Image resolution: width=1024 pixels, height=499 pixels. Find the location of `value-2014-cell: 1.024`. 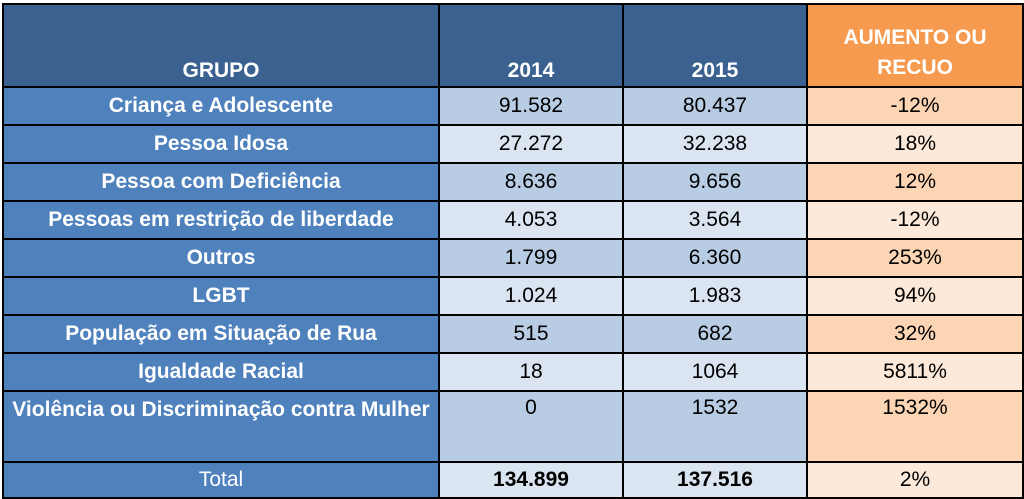

value-2014-cell: 1.024 is located at coordinates (531, 296).